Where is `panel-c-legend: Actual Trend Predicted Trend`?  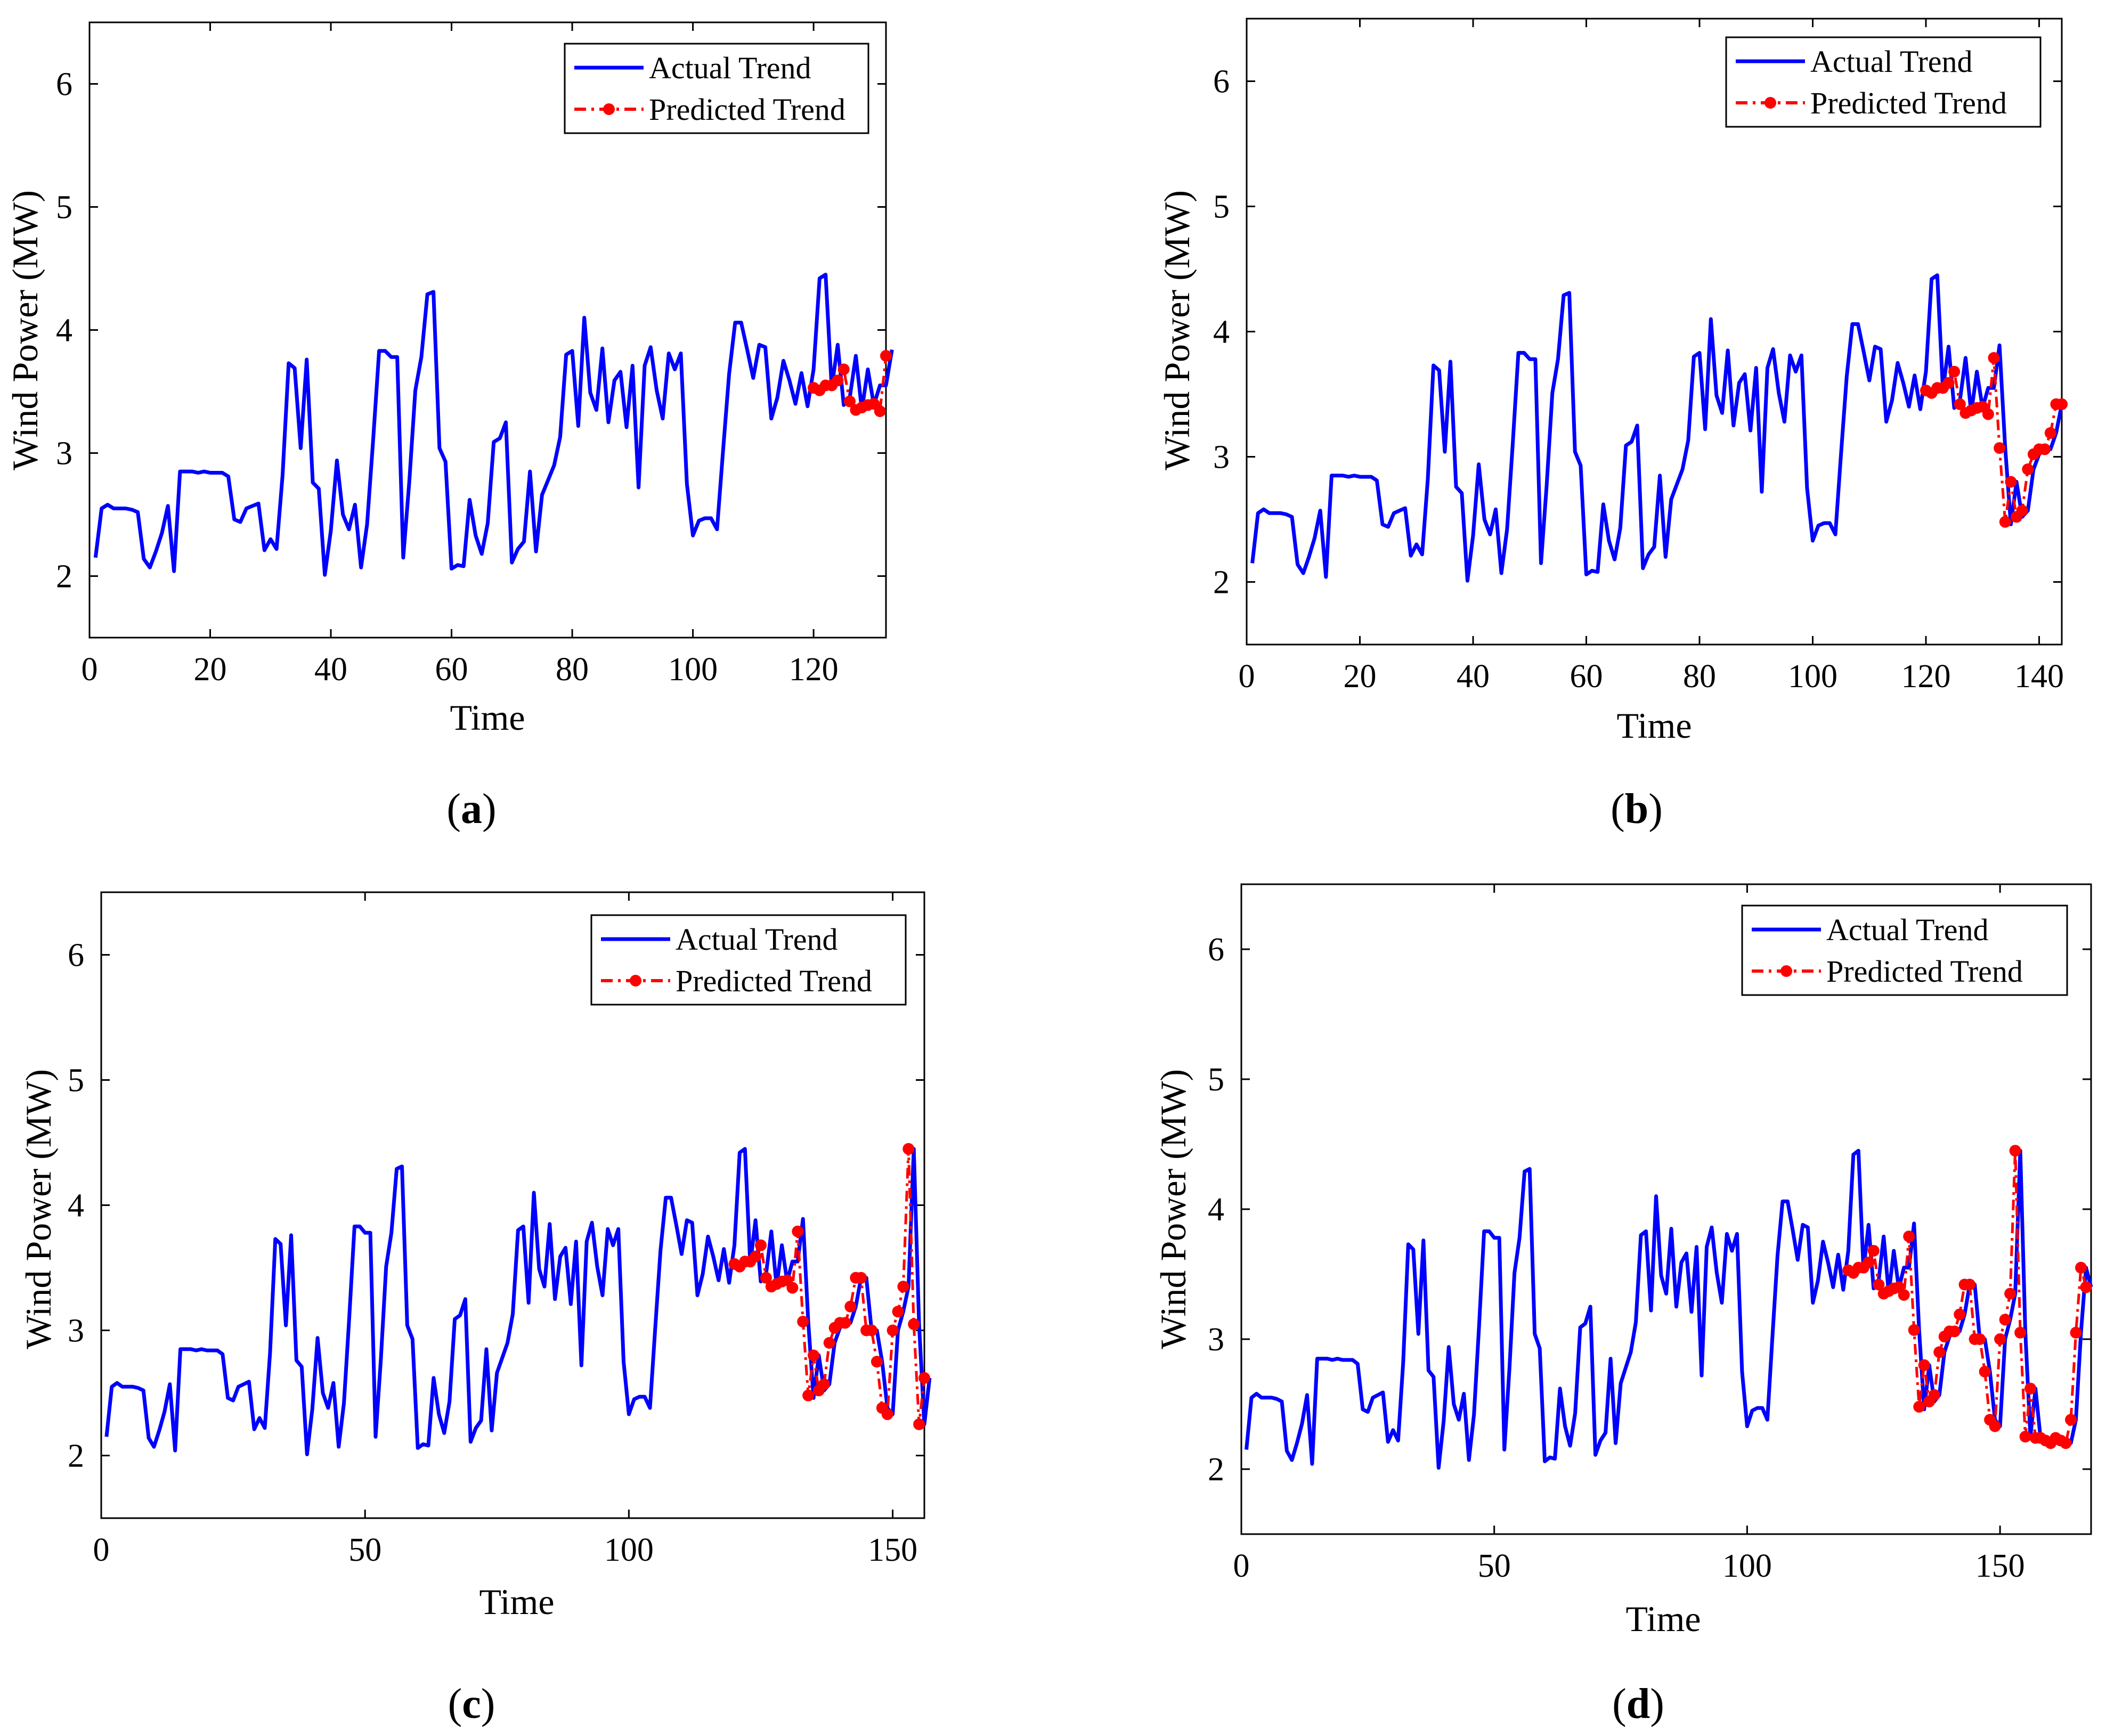 panel-c-legend: Actual Trend Predicted Trend is located at coordinates (749, 960).